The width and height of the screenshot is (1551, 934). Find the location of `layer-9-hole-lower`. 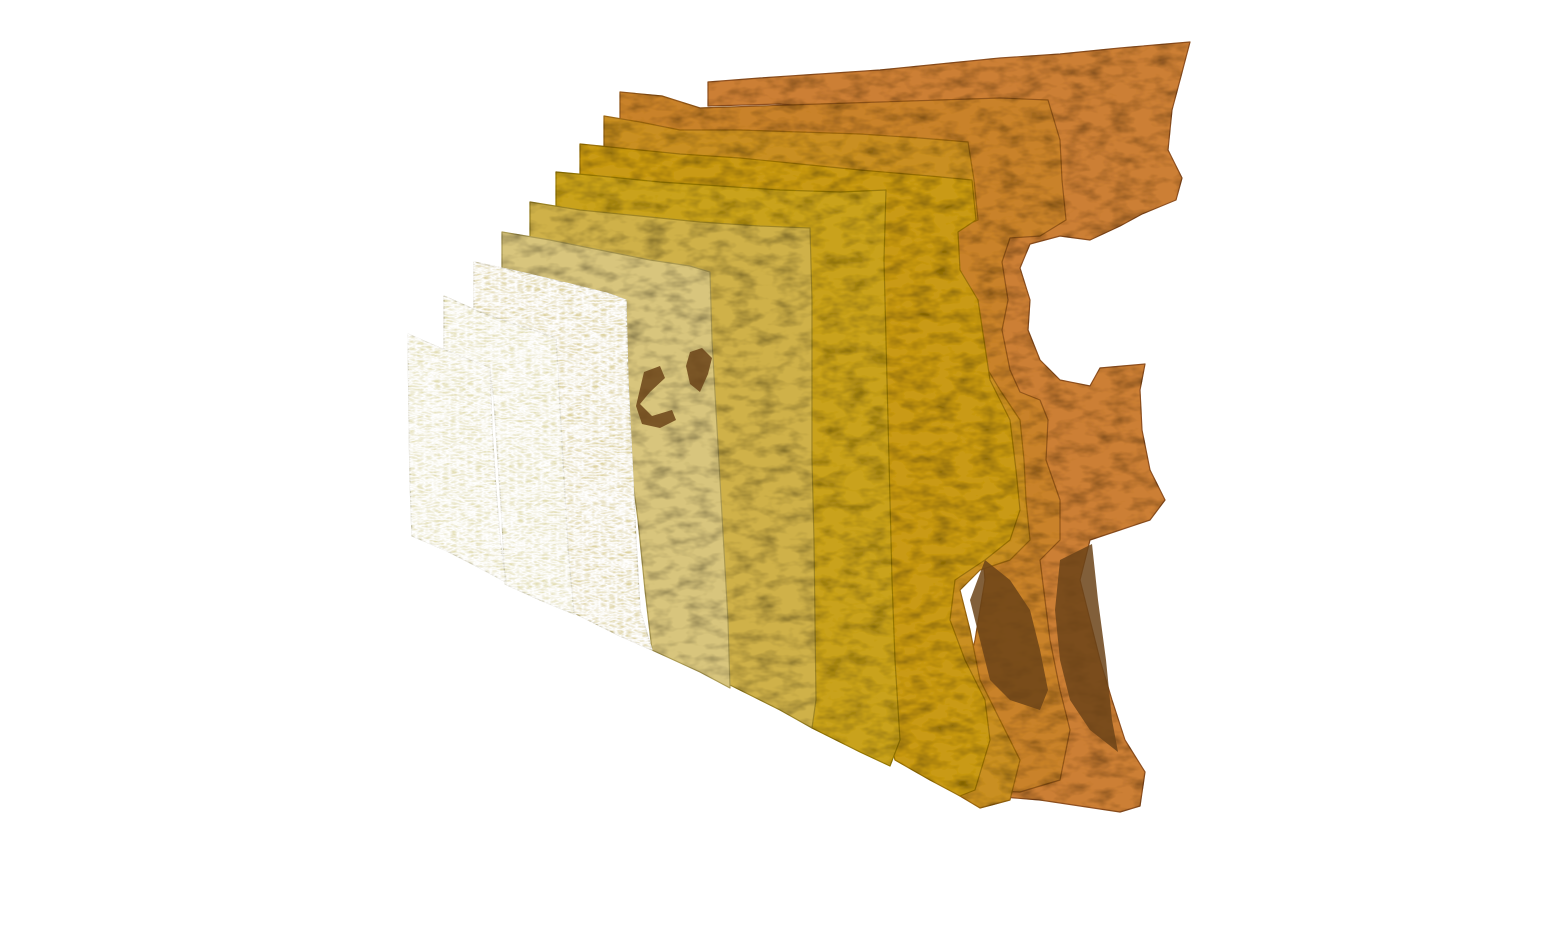

layer-9-hole-lower is located at coordinates (1086, 648).